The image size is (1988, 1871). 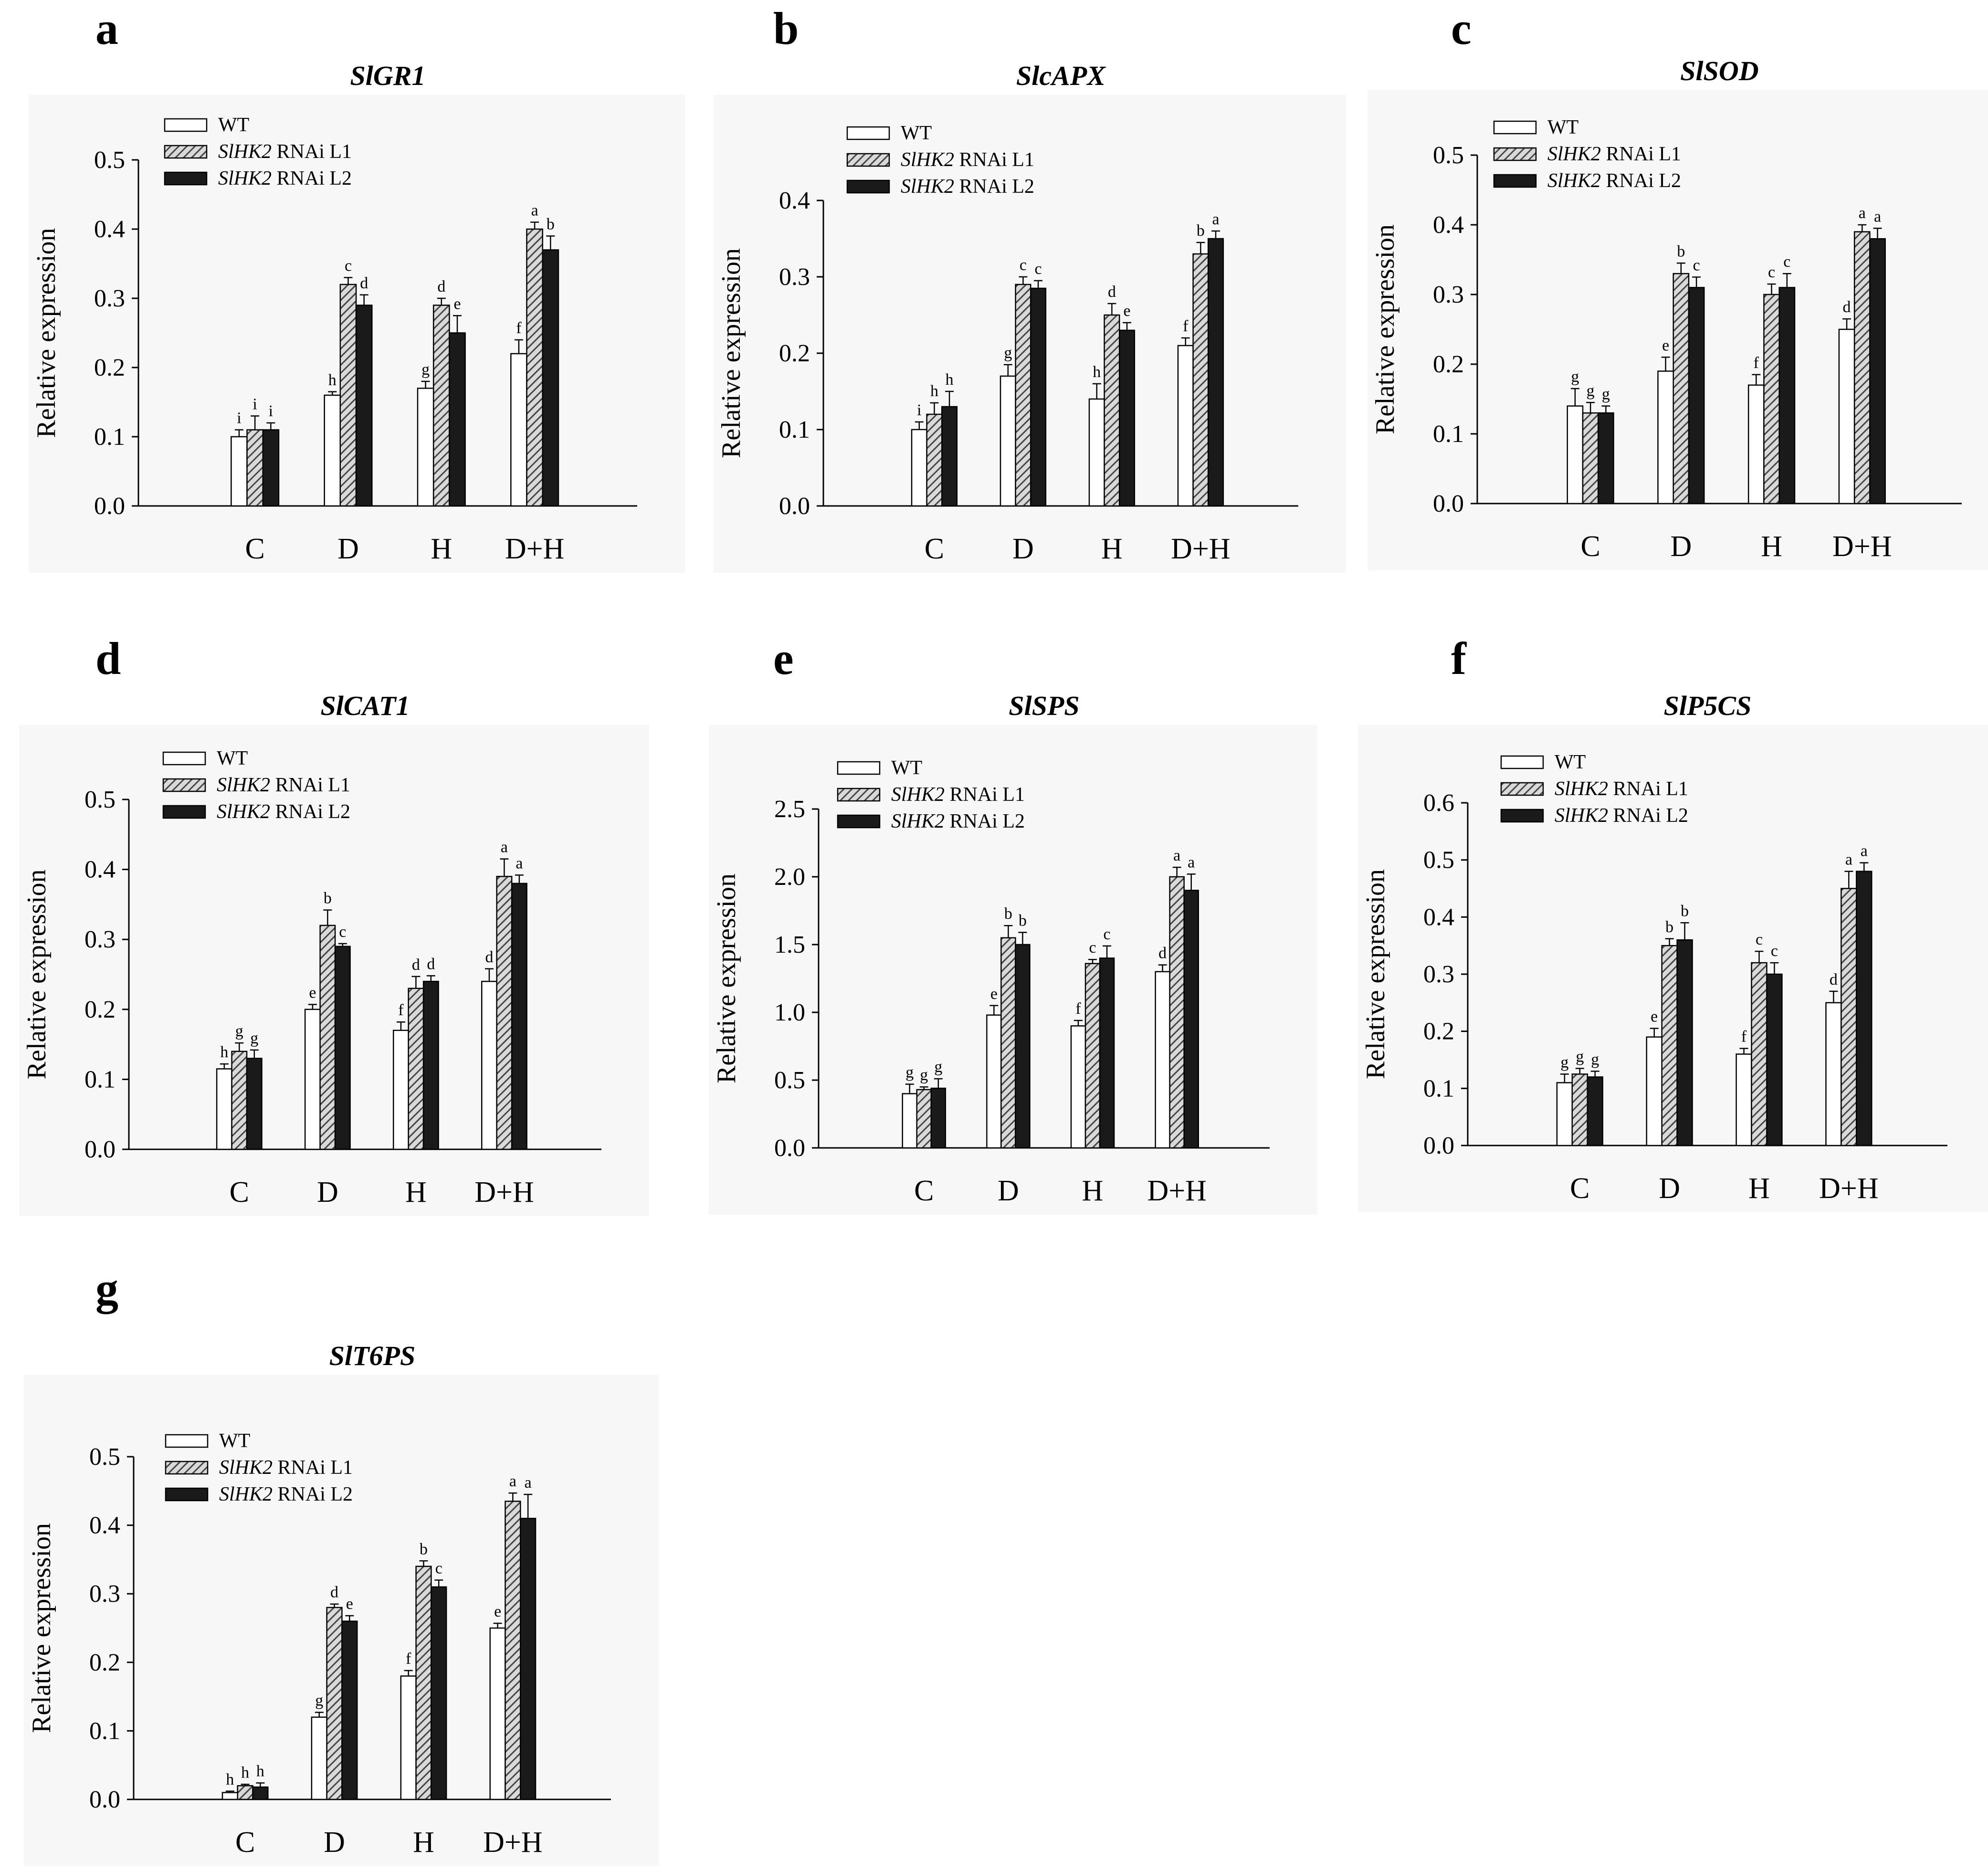 What do you see at coordinates (105, 1662) in the screenshot?
I see `y-tick-label: 0.2` at bounding box center [105, 1662].